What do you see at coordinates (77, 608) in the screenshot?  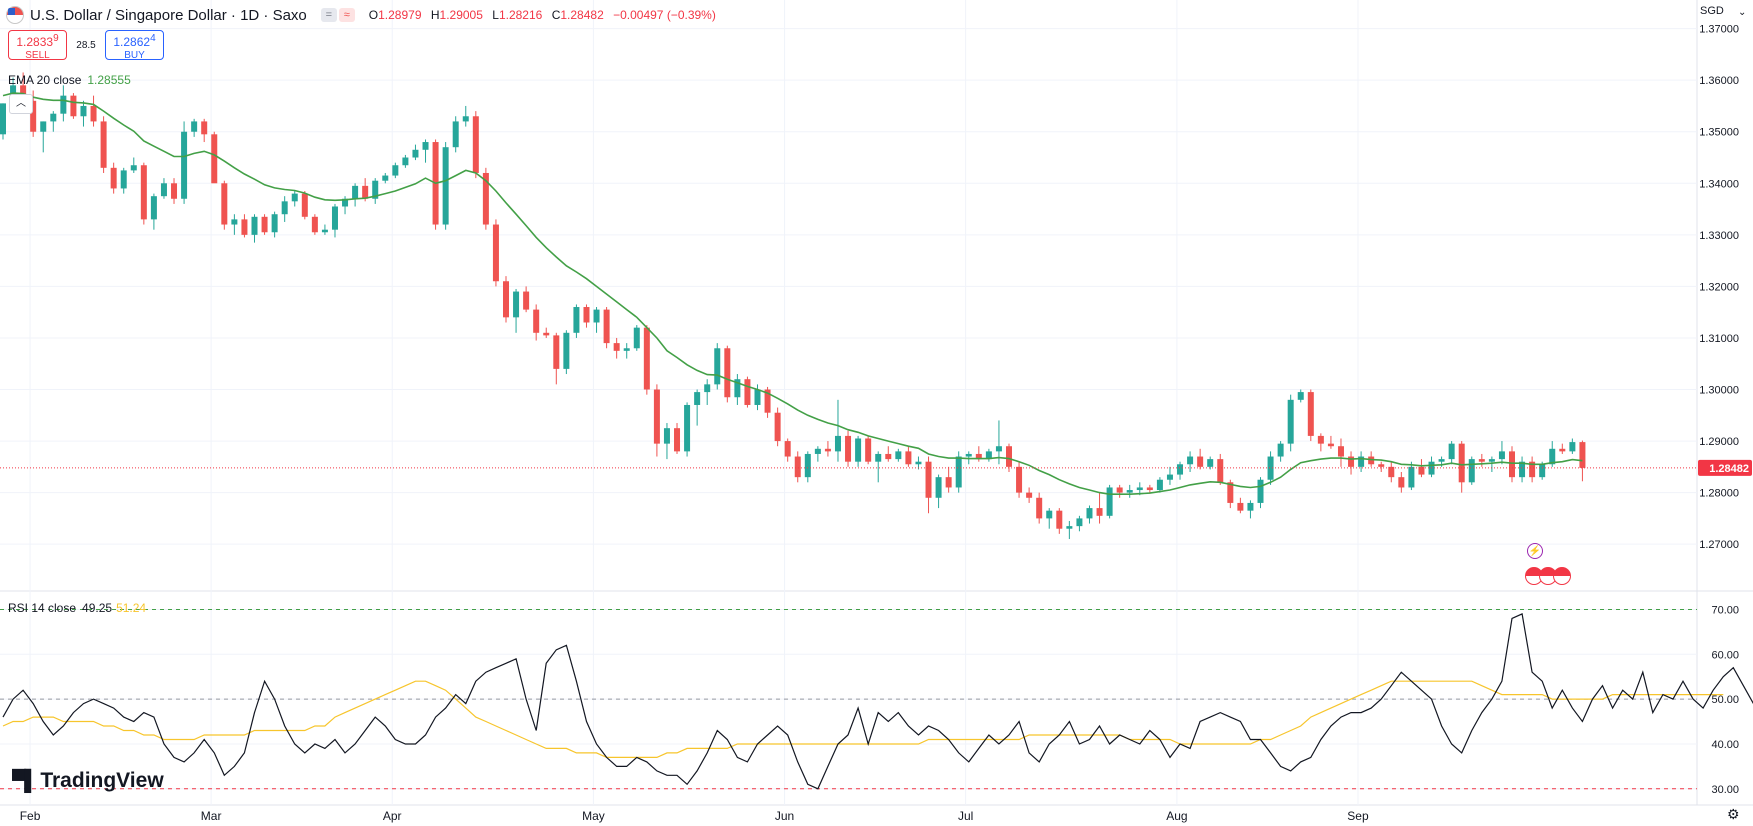 I see `rsi-legend: RSI 14 close 49.25 51.24` at bounding box center [77, 608].